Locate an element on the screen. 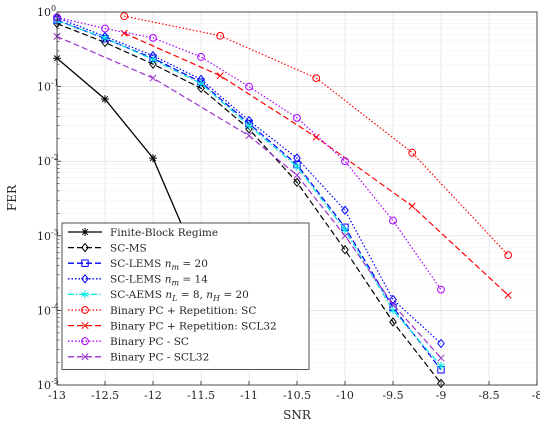 The width and height of the screenshot is (540, 431). legend-entry: Finite-Block Regime is located at coordinates (143, 233).